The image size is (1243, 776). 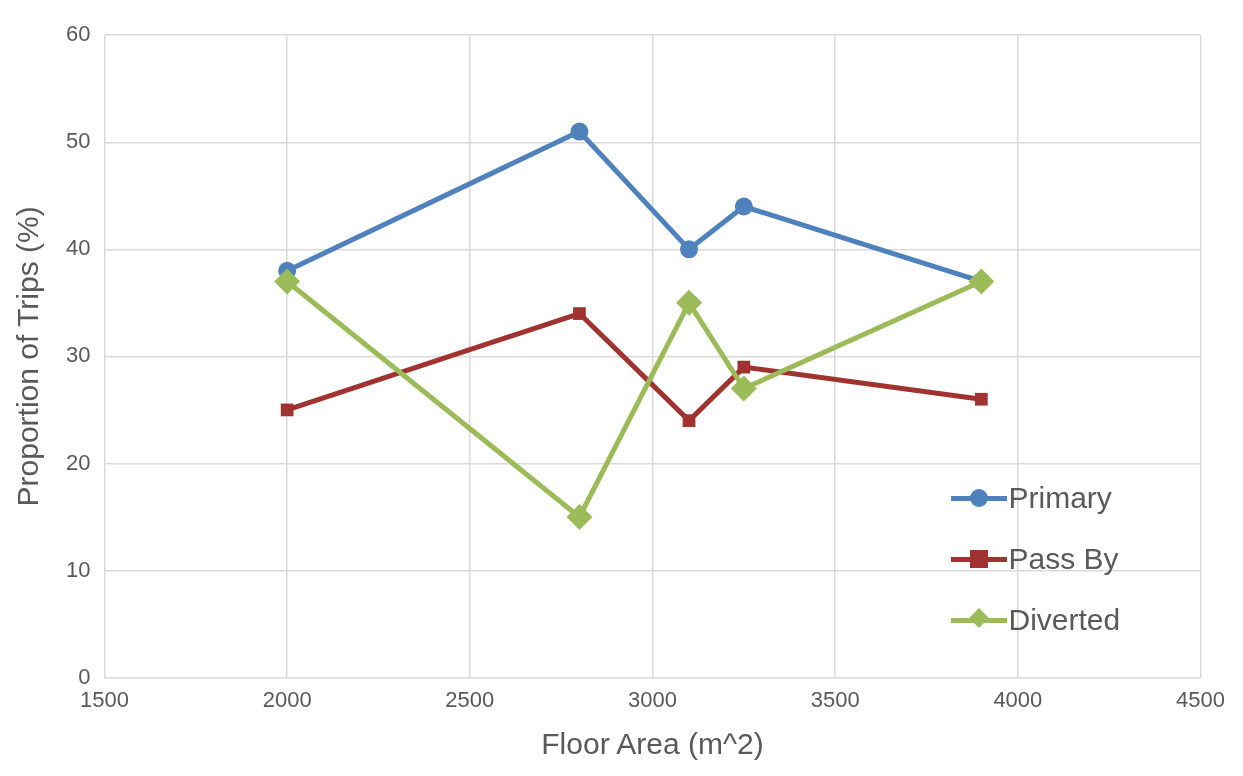 I want to click on x-axis-title: Floor Area (m^2), so click(x=652, y=744).